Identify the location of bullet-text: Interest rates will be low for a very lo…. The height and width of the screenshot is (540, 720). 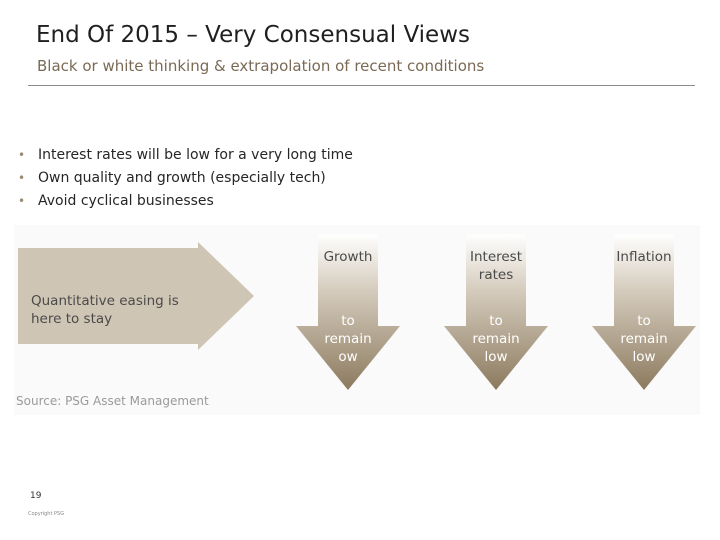
(195, 155).